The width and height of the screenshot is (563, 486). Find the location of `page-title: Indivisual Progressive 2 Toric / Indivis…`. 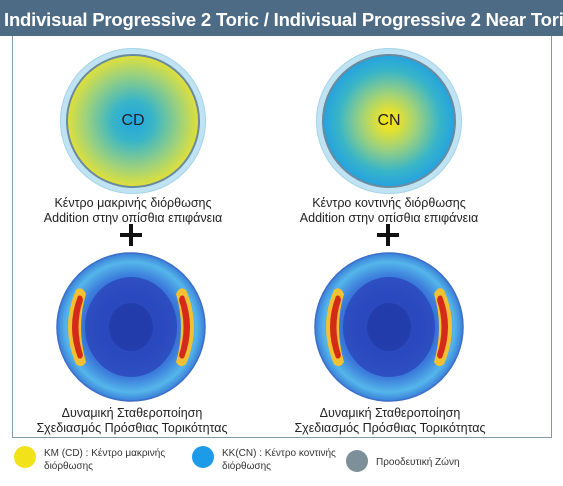

page-title: Indivisual Progressive 2 Toric / Indivis… is located at coordinates (283, 19).